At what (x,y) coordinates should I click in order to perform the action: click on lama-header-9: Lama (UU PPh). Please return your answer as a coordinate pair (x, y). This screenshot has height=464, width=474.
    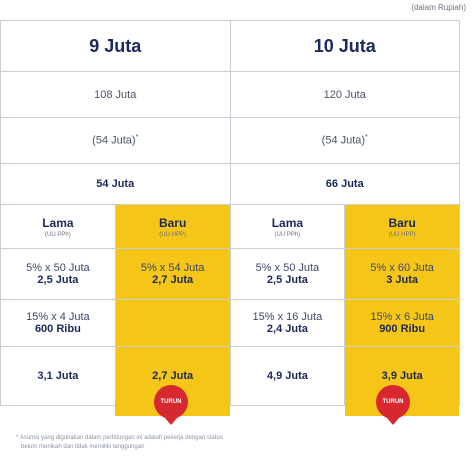
    Looking at the image, I should click on (57, 226).